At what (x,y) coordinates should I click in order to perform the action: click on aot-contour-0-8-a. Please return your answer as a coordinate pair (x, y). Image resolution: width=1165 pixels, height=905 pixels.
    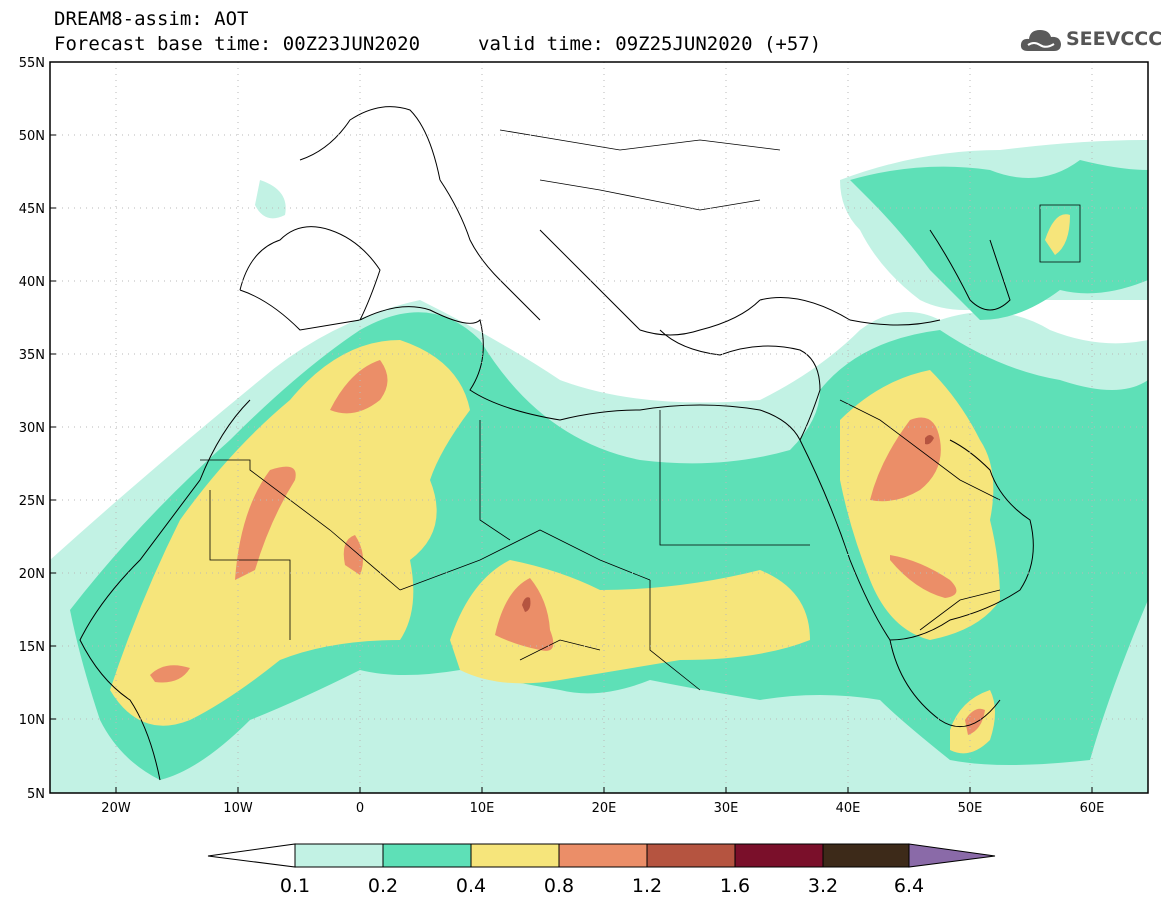
    Looking at the image, I should click on (359, 387).